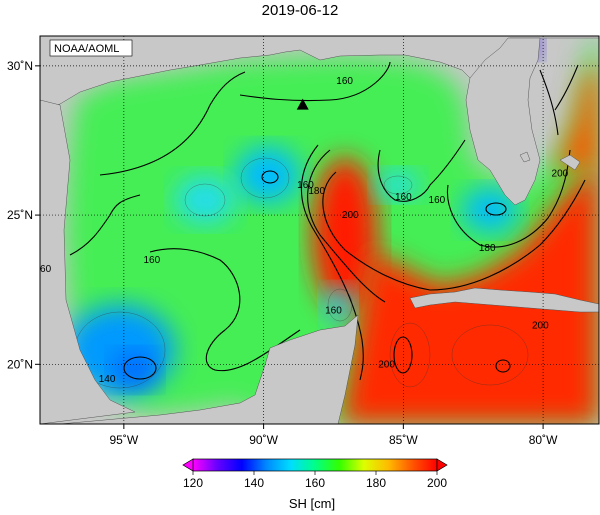  I want to click on cool-spot-south, so click(135, 370).